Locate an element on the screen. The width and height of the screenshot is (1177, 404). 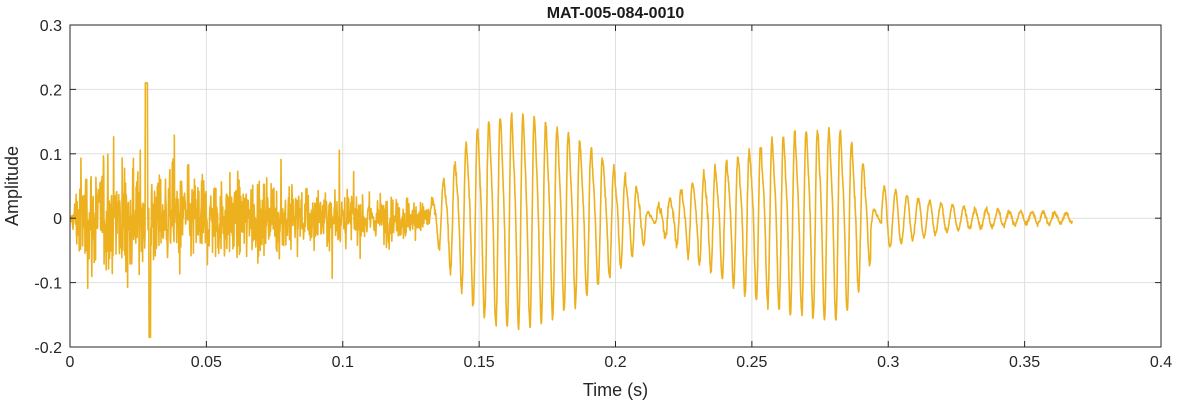
x-tick-label: 0 is located at coordinates (70, 362).